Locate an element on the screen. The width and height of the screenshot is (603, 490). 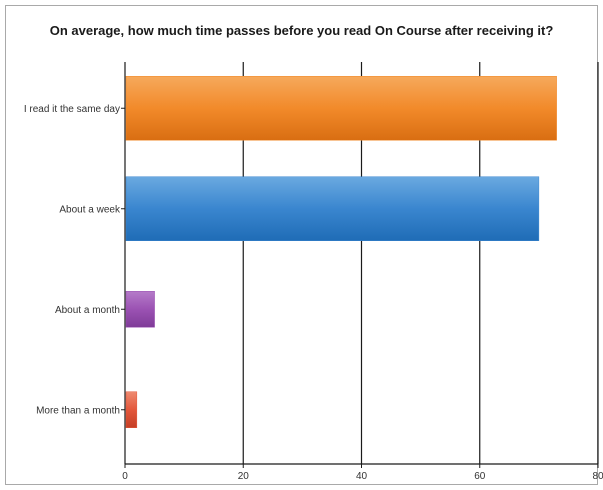
y-tick-label: About a month is located at coordinates (87, 310).